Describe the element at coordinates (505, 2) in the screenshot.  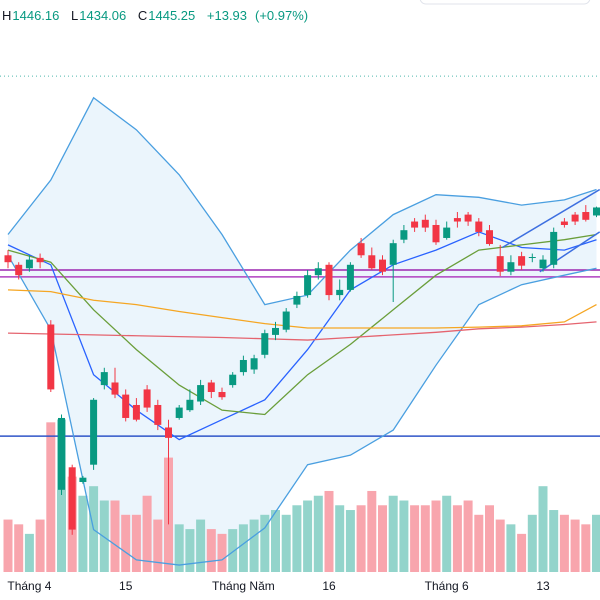
I see `toolbar-box` at that location.